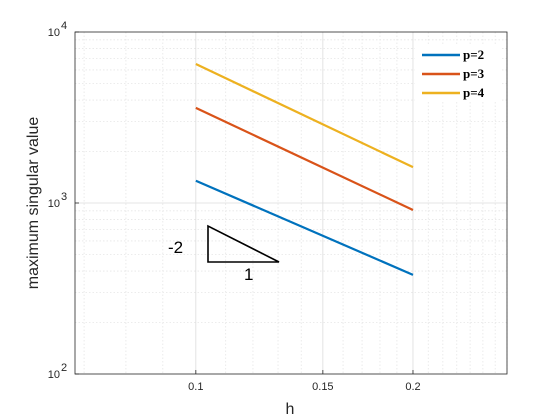  Describe the element at coordinates (474, 73) in the screenshot. I see `legend-label-p=3: p=3` at that location.